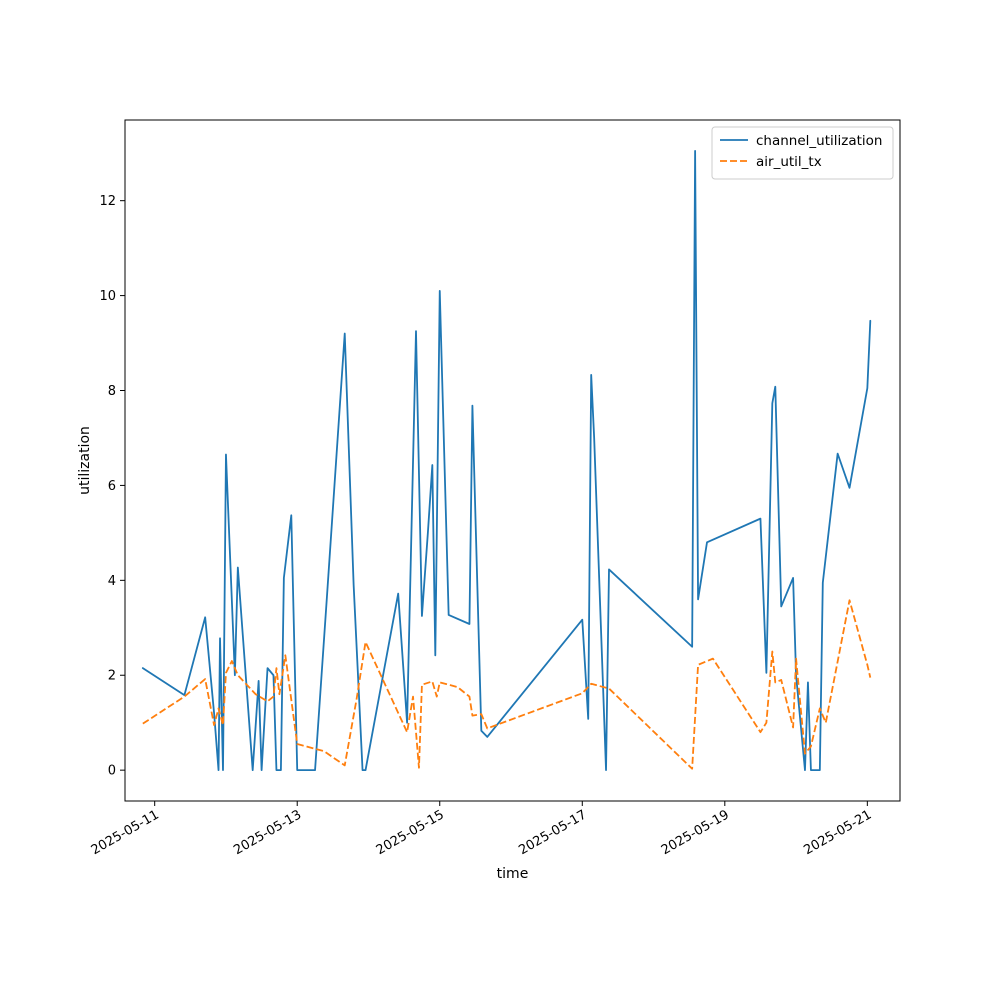 Image resolution: width=1000 pixels, height=1000 pixels. Describe the element at coordinates (85, 460) in the screenshot. I see `y-axis-label: utilization` at that location.